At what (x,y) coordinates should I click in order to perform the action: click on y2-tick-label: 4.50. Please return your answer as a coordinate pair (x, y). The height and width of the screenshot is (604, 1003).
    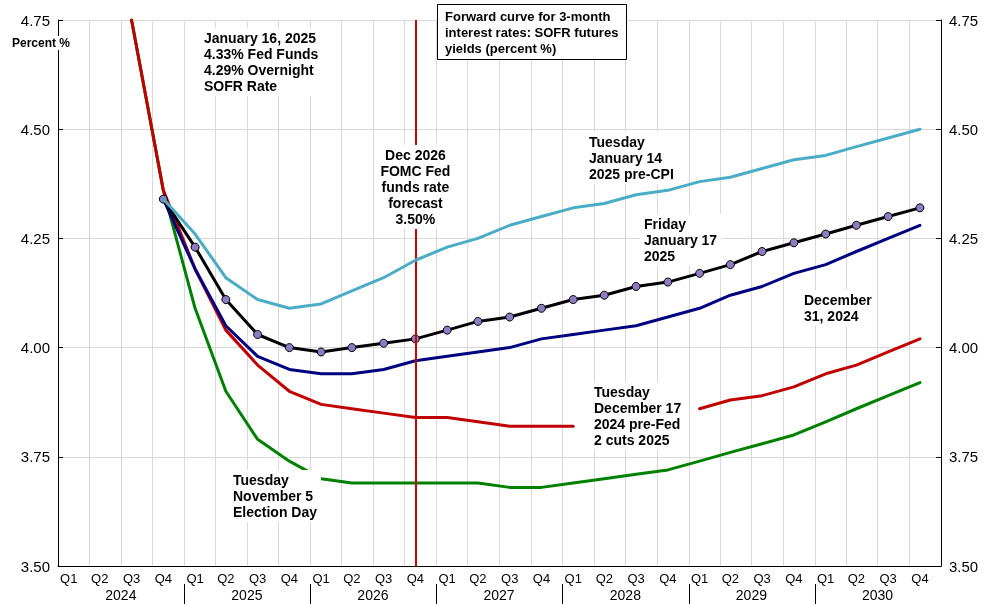
    Looking at the image, I should click on (964, 129).